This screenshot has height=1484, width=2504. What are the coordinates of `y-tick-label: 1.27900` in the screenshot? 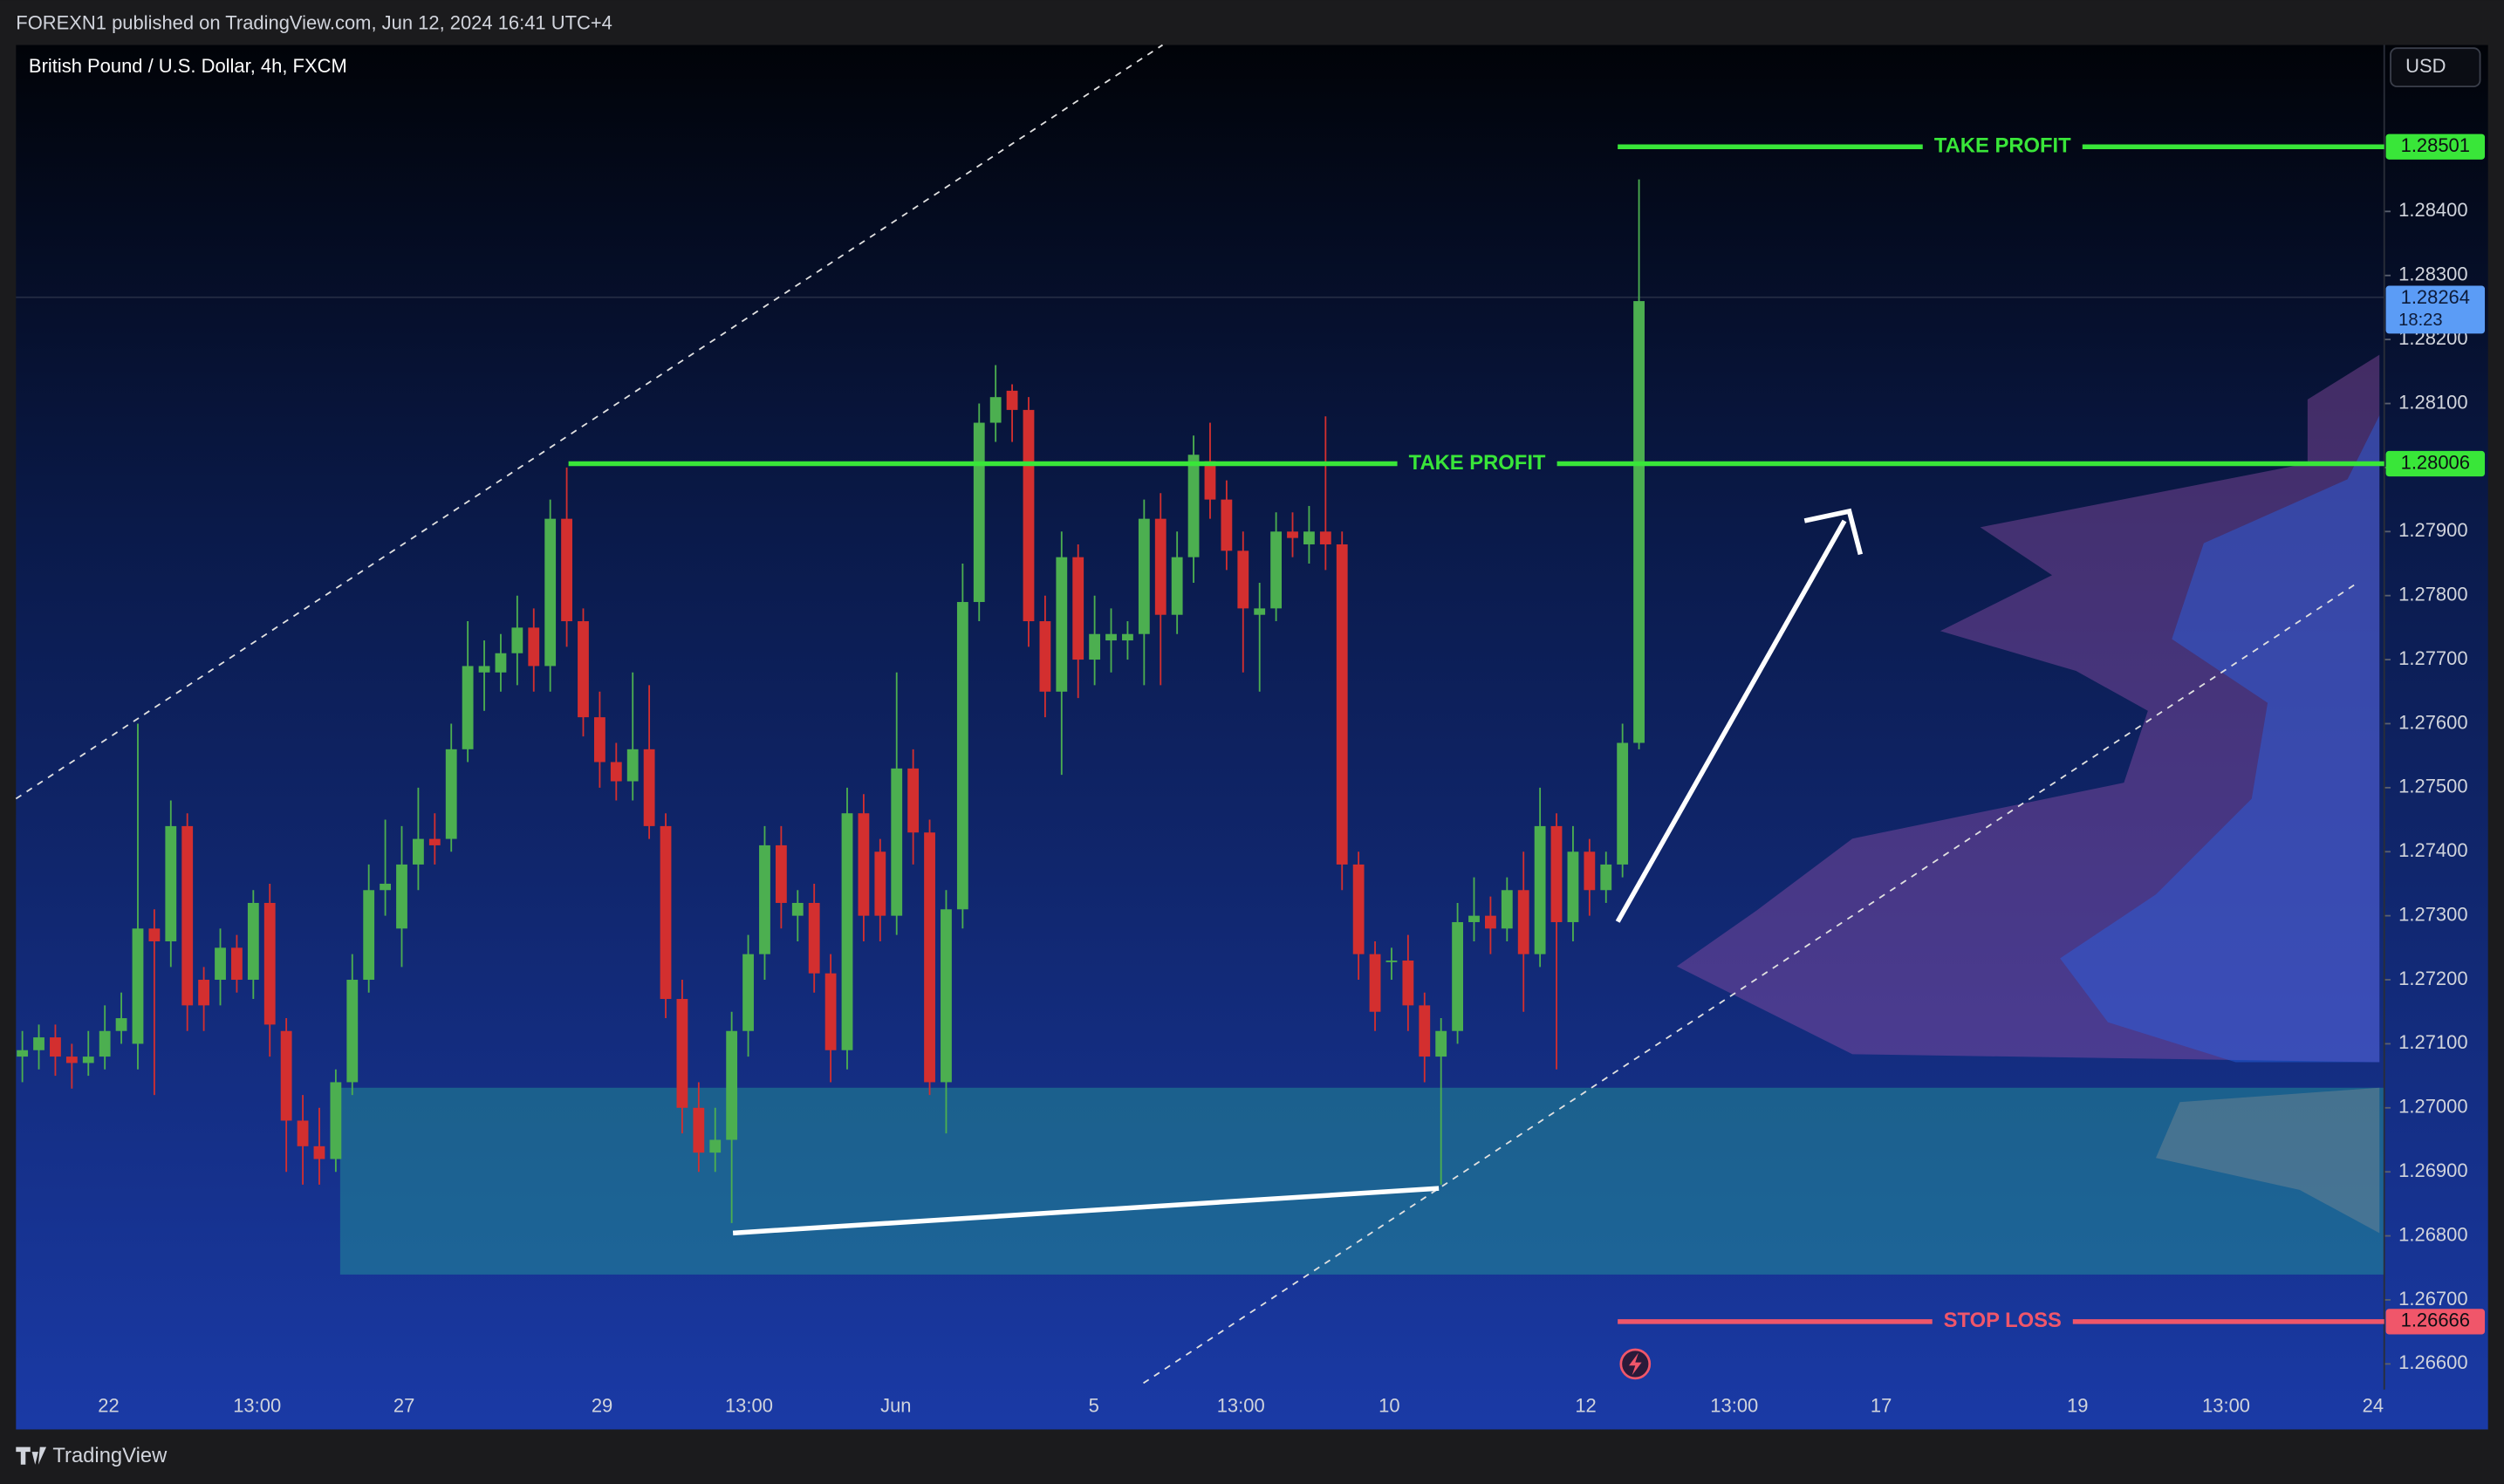 It's located at (2432, 530).